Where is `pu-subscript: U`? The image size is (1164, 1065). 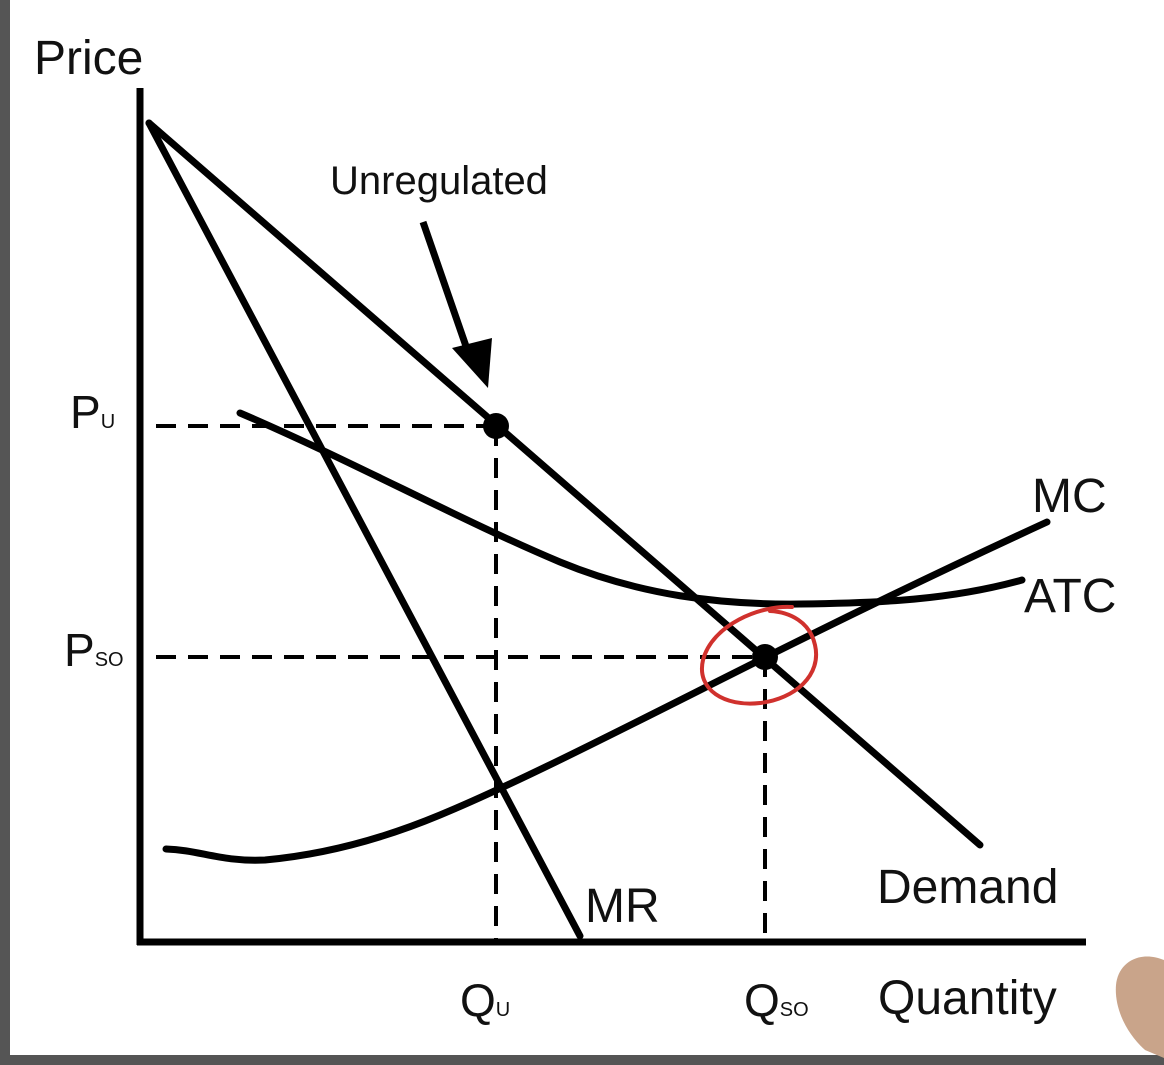 pu-subscript: U is located at coordinates (108, 422).